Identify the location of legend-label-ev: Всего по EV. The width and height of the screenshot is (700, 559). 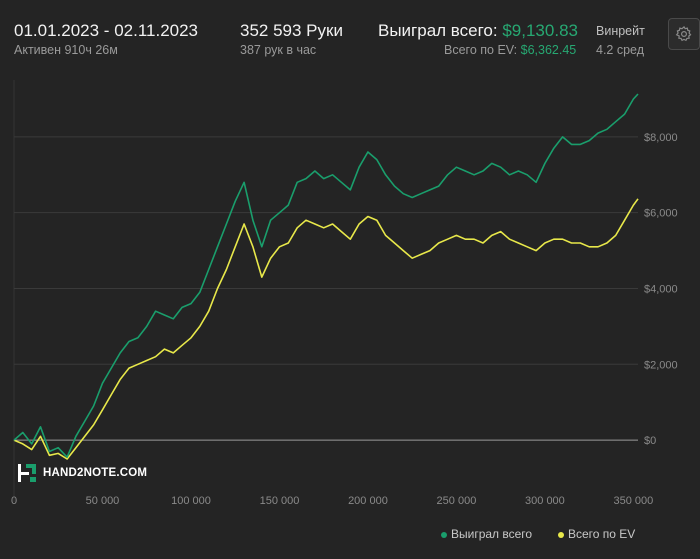
(602, 534).